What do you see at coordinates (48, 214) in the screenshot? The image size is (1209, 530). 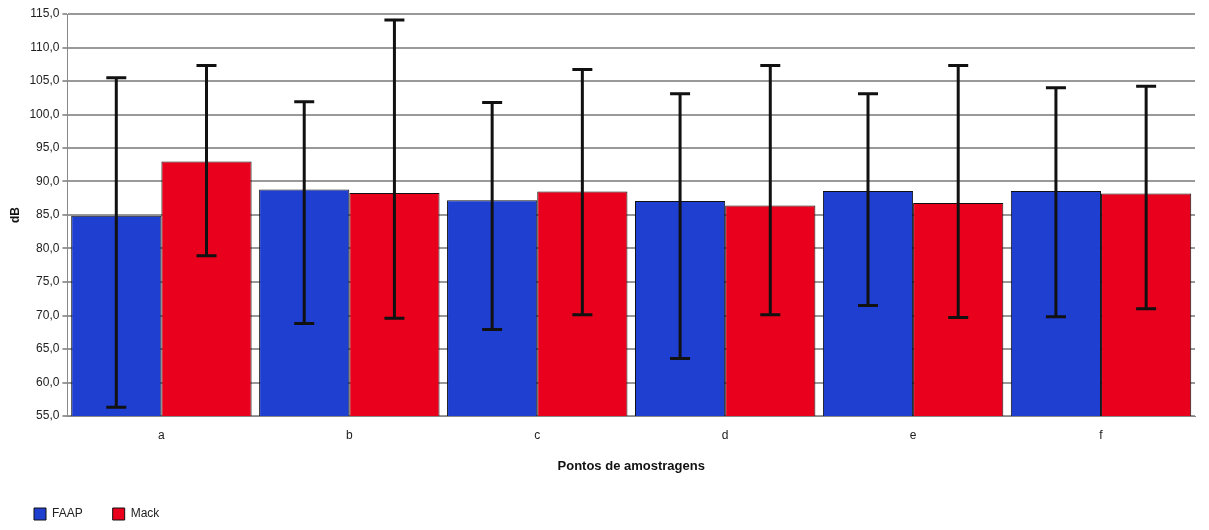 I see `y-tick-label: 85,0` at bounding box center [48, 214].